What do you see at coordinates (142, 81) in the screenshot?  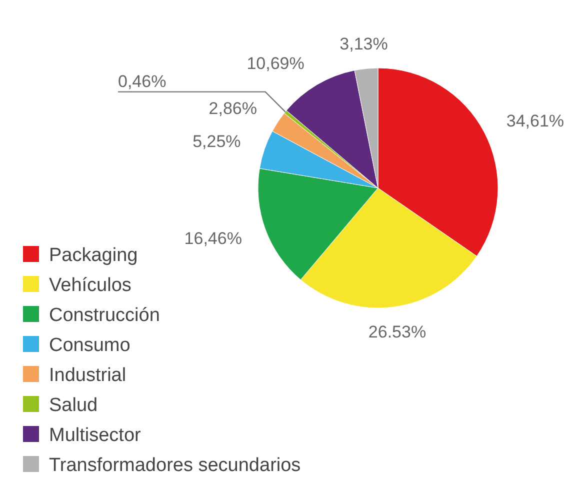 I see `data-label: 0,46%` at bounding box center [142, 81].